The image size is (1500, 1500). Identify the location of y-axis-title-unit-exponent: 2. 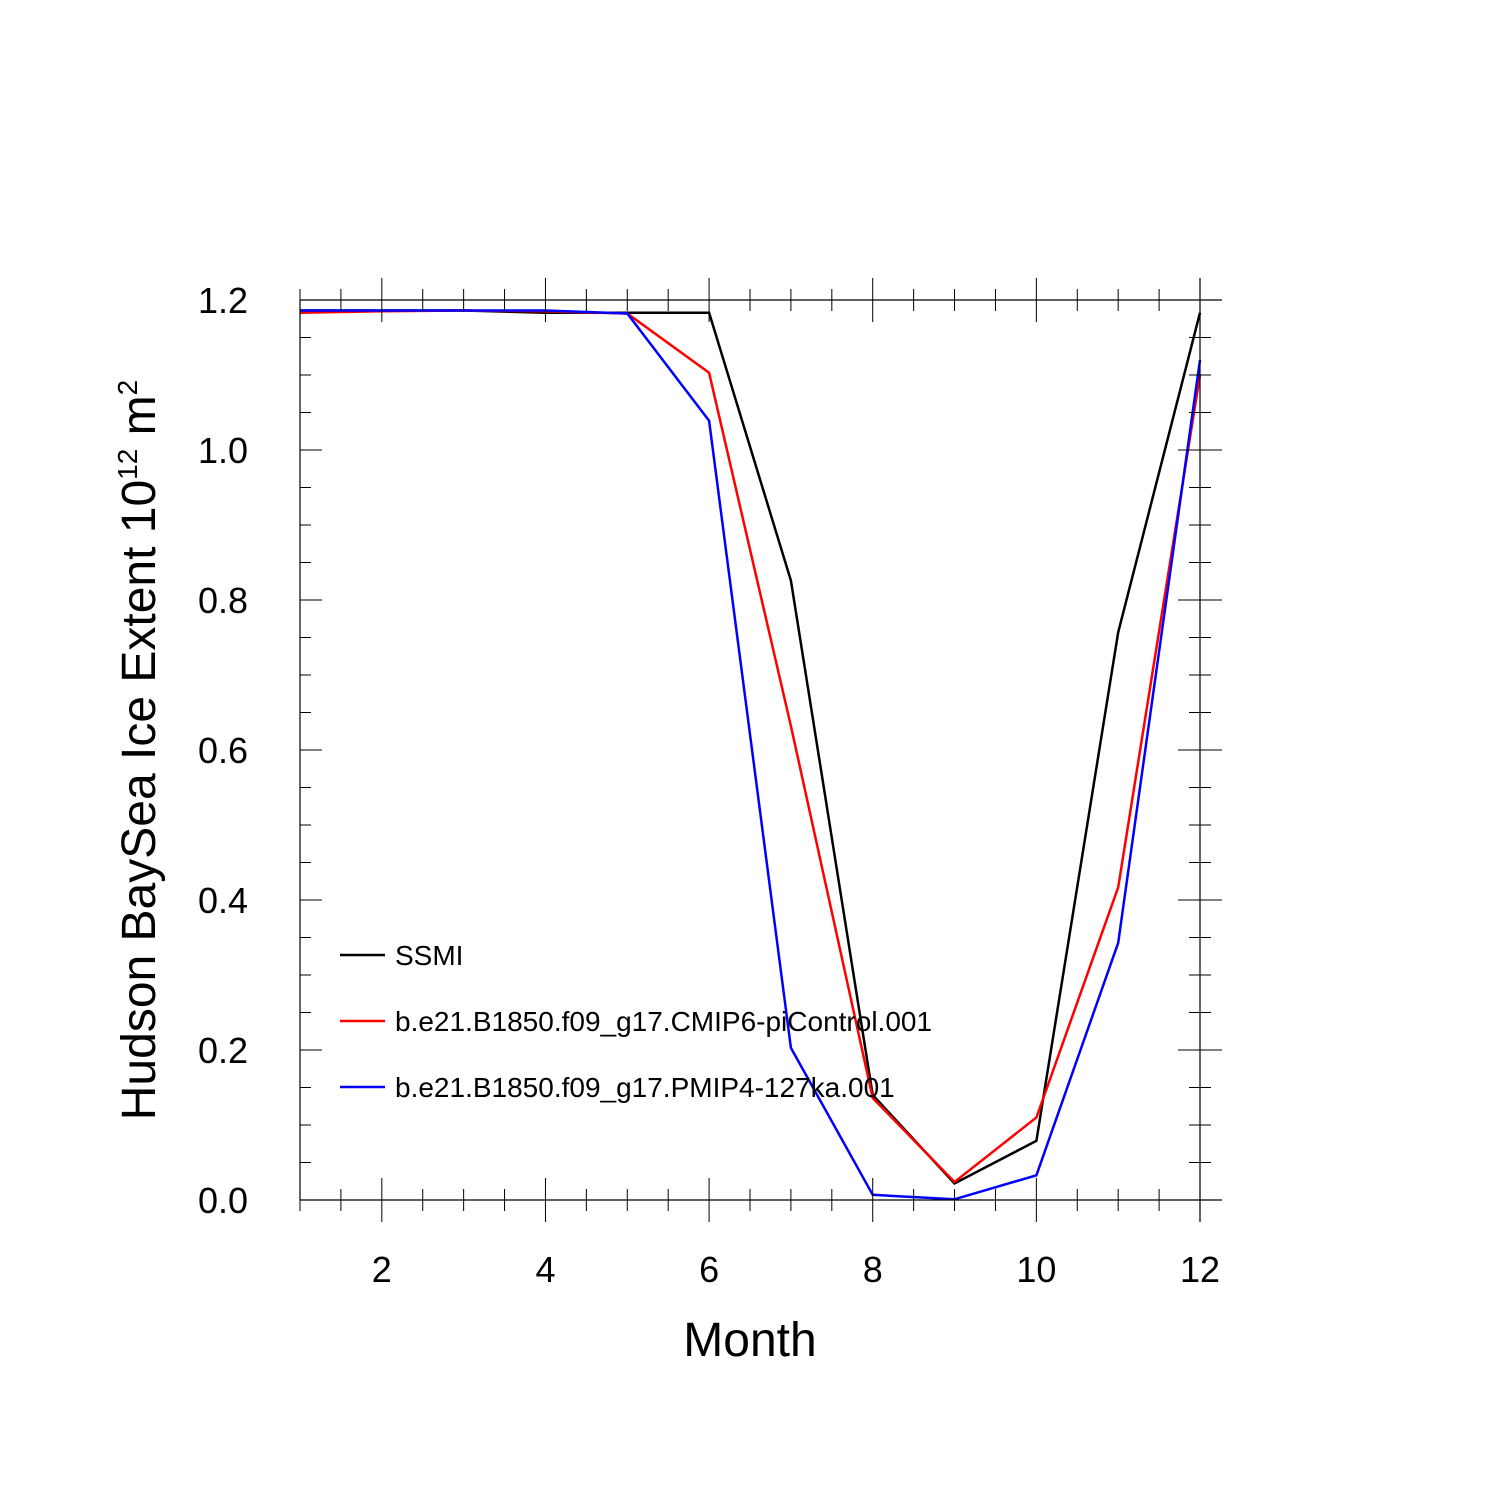
(127, 388).